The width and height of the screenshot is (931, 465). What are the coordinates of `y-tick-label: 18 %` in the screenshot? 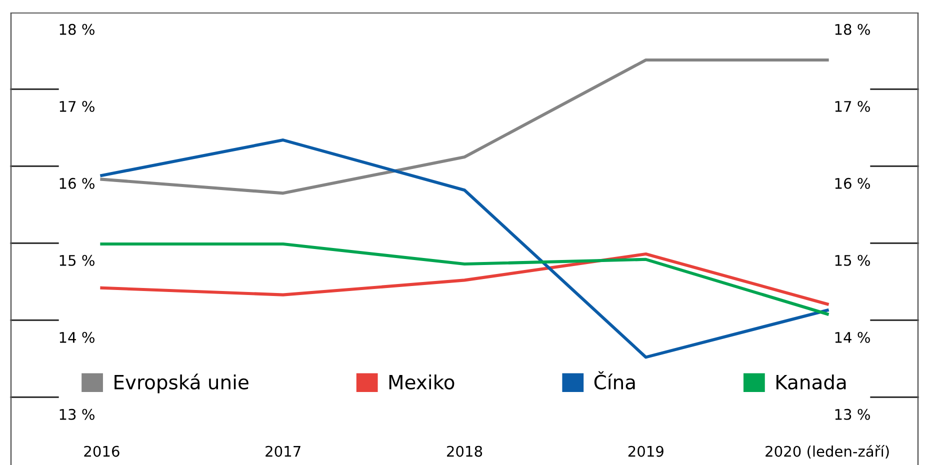 It's located at (77, 29).